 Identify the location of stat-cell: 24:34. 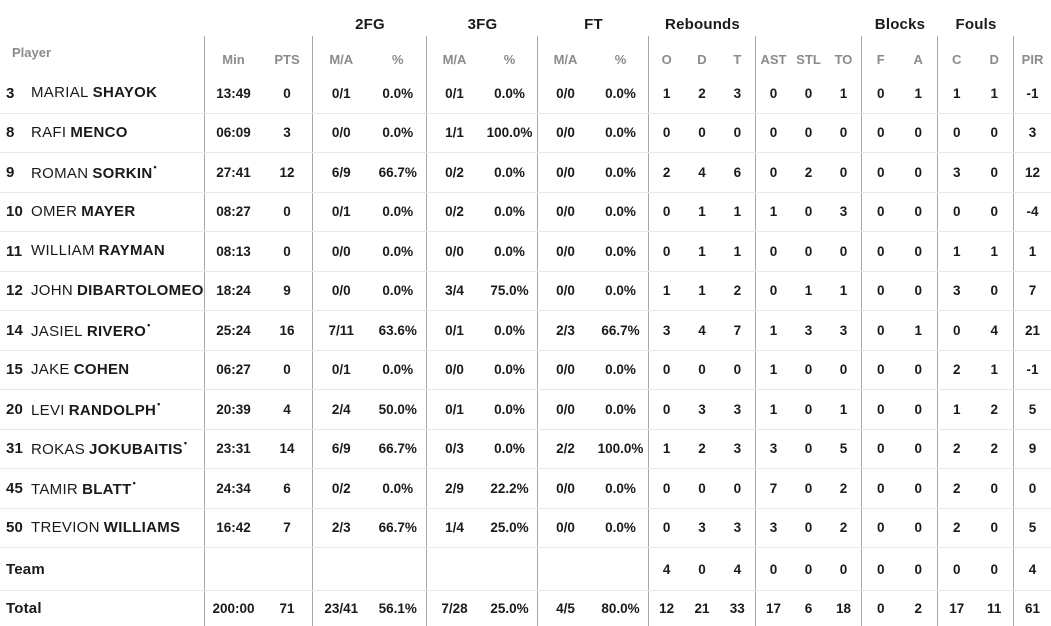
(233, 488).